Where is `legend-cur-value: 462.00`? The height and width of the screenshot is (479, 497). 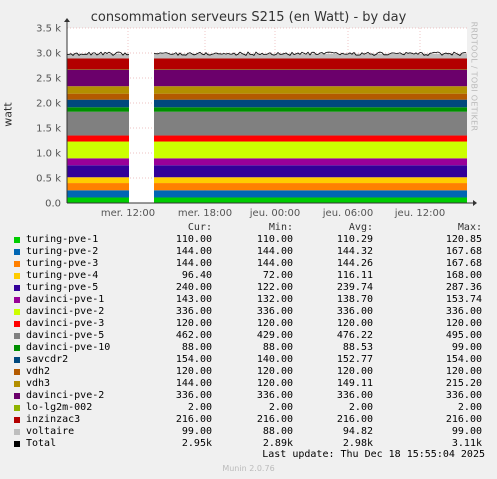 legend-cur-value: 462.00 is located at coordinates (193, 335).